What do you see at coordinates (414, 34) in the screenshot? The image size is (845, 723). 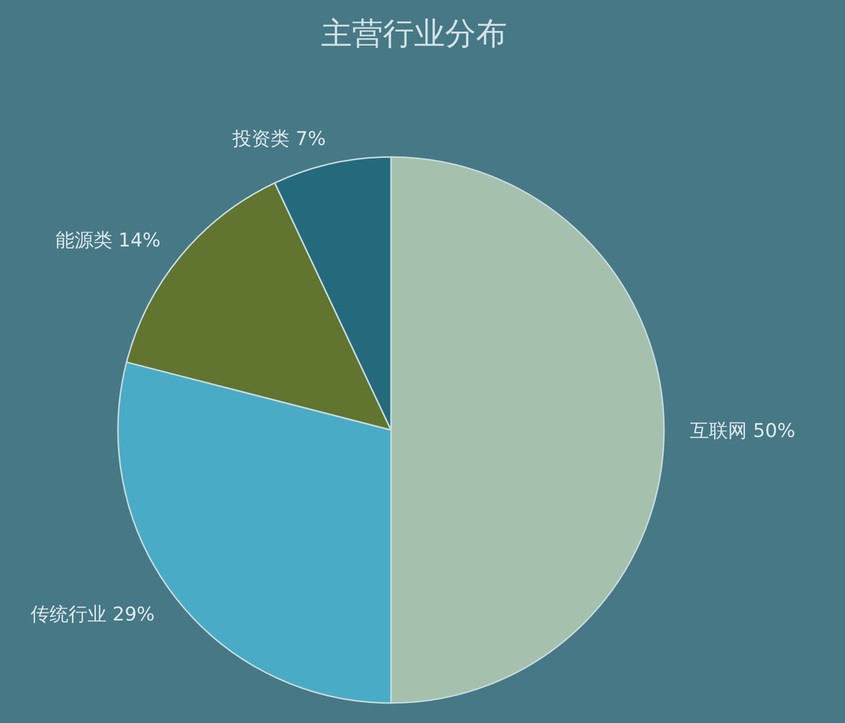 I see `chart-title: 主营行业分布` at bounding box center [414, 34].